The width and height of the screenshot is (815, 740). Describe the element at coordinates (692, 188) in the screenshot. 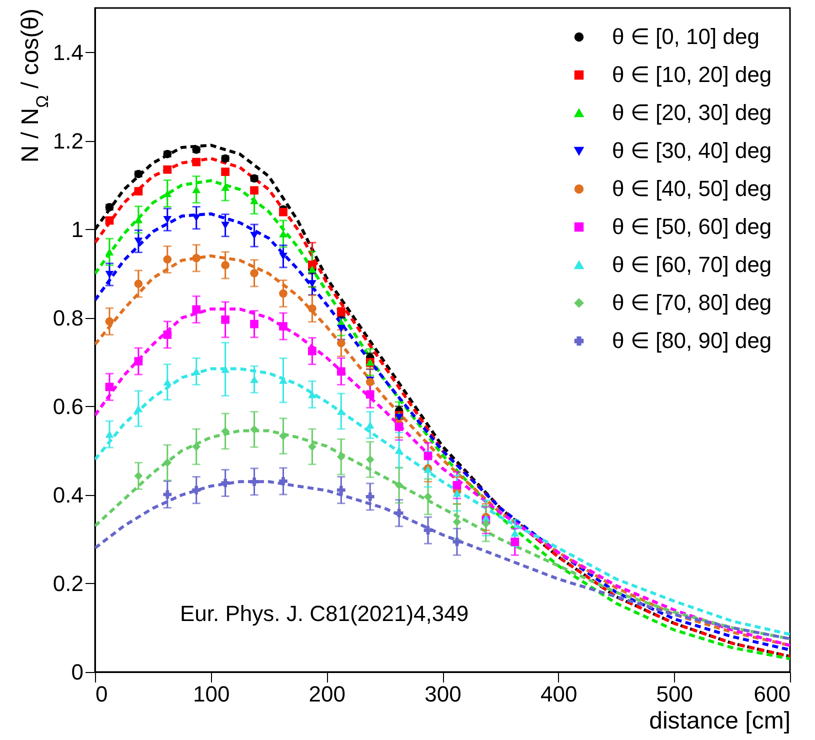

I see `legend-label: θ ∈ [40, 50] deg` at that location.